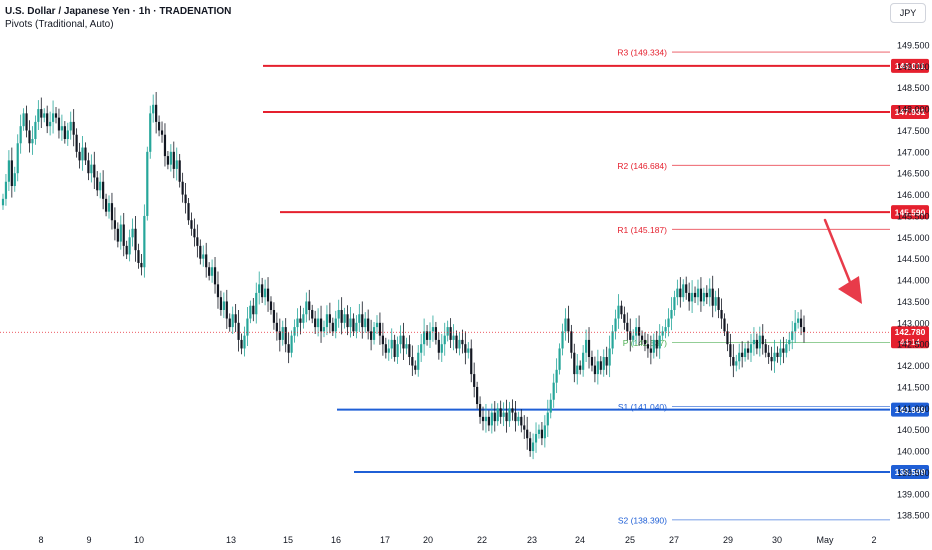  What do you see at coordinates (825, 540) in the screenshot?
I see `x-tick-label: May` at bounding box center [825, 540].